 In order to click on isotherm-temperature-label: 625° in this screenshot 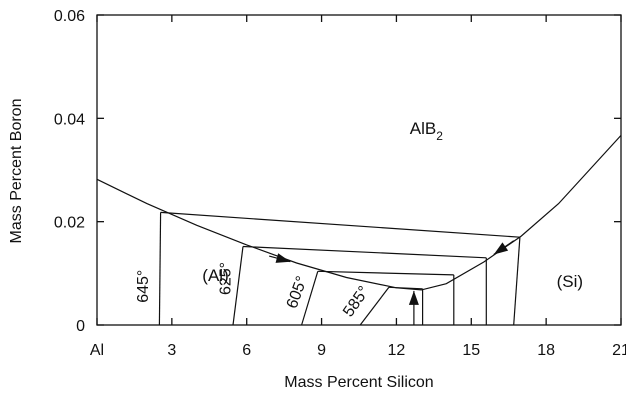, I will do `click(225, 278)`.